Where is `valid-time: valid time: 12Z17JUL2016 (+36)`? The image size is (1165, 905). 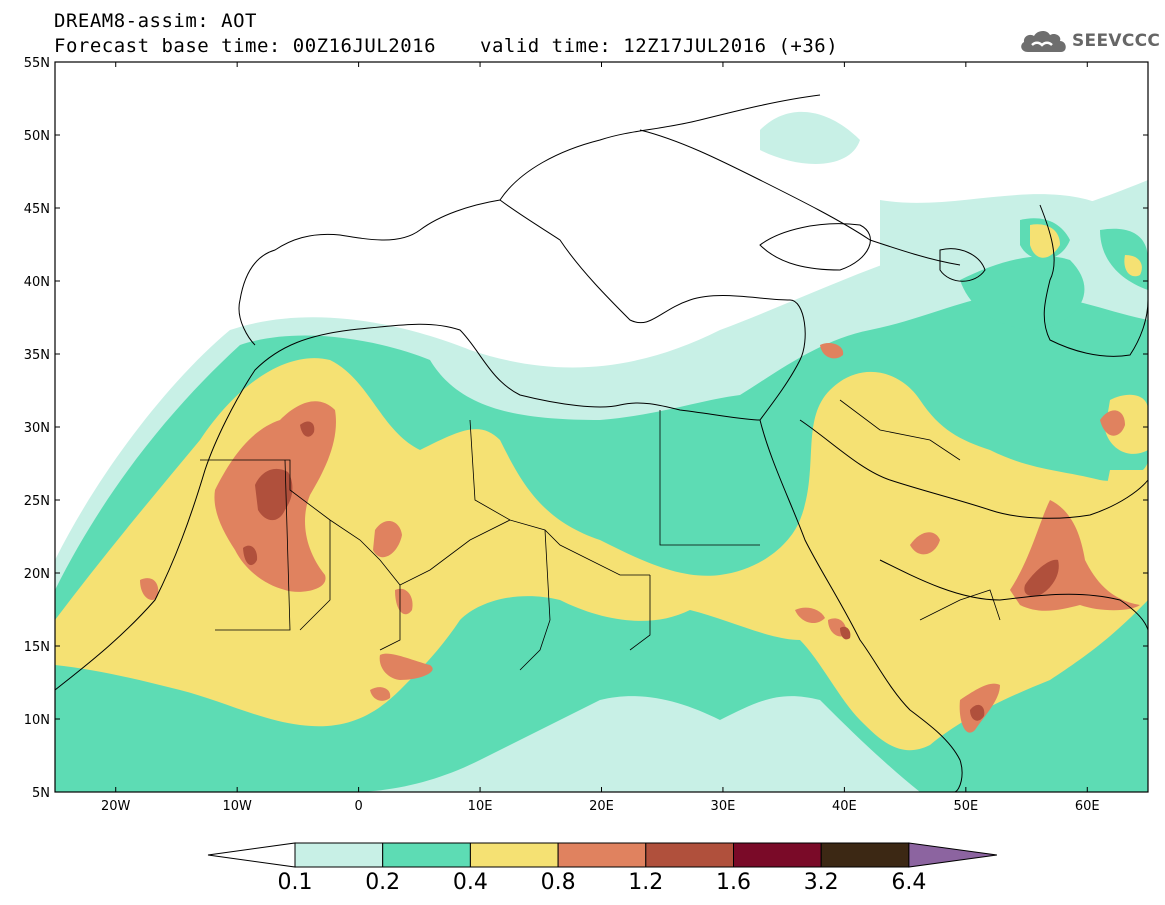
valid-time: valid time: 12Z17JUL2016 (+36) is located at coordinates (659, 46).